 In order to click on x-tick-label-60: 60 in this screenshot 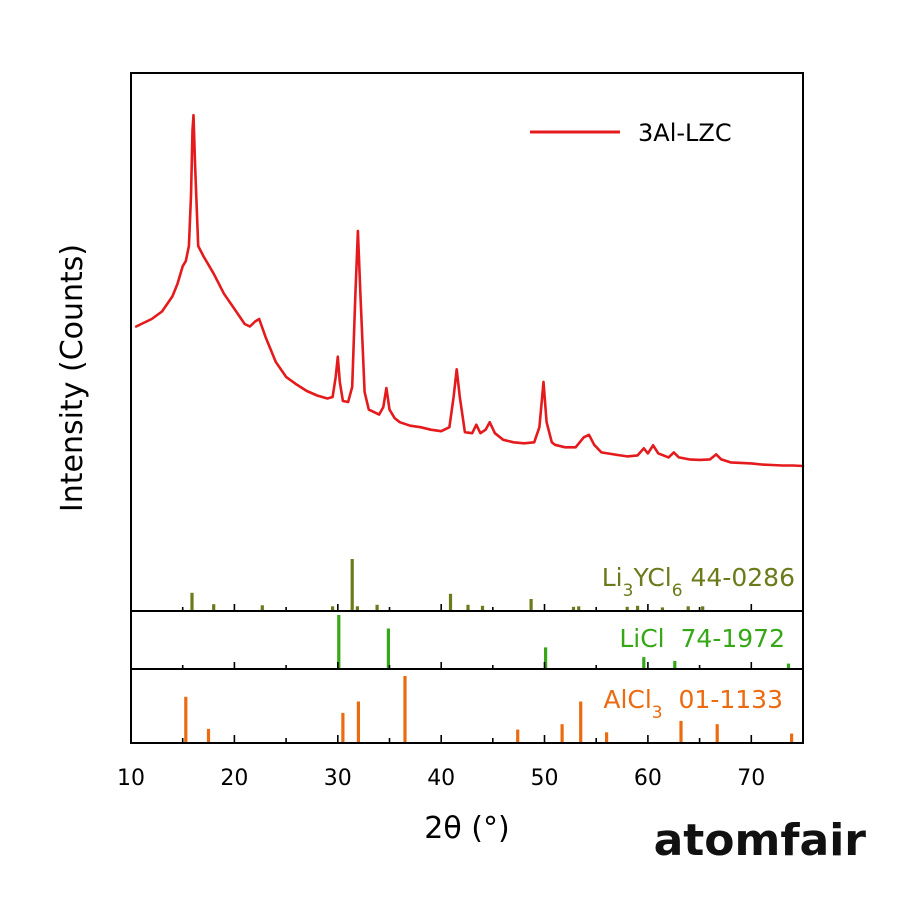, I will do `click(648, 778)`.